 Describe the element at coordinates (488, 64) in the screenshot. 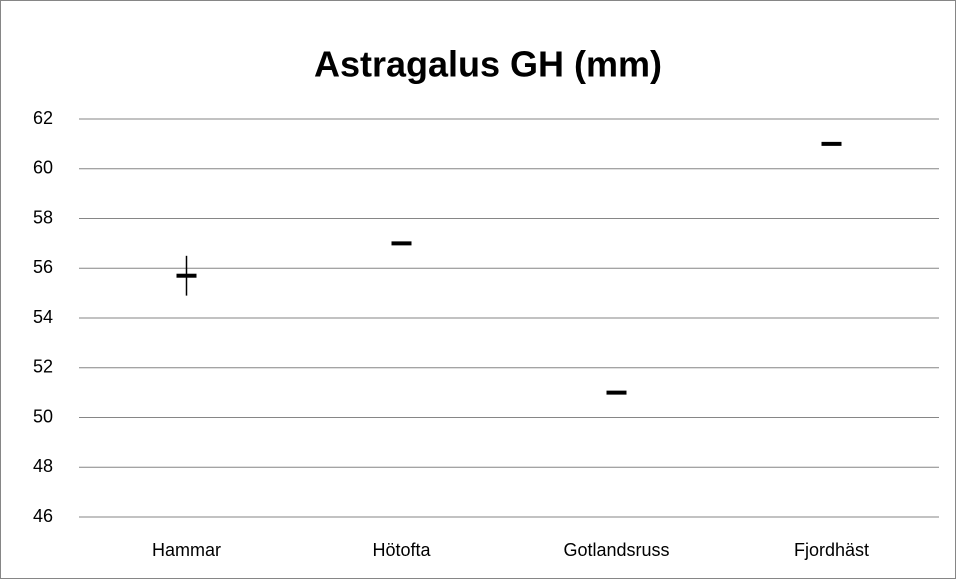

I see `chart-title: Astragalus GH (mm)` at that location.